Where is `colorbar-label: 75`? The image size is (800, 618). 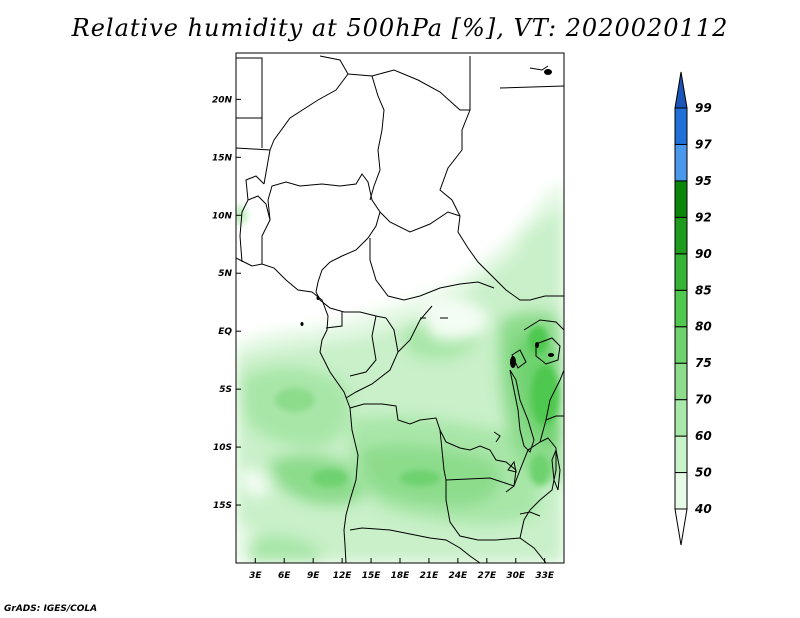 colorbar-label: 75 is located at coordinates (703, 363).